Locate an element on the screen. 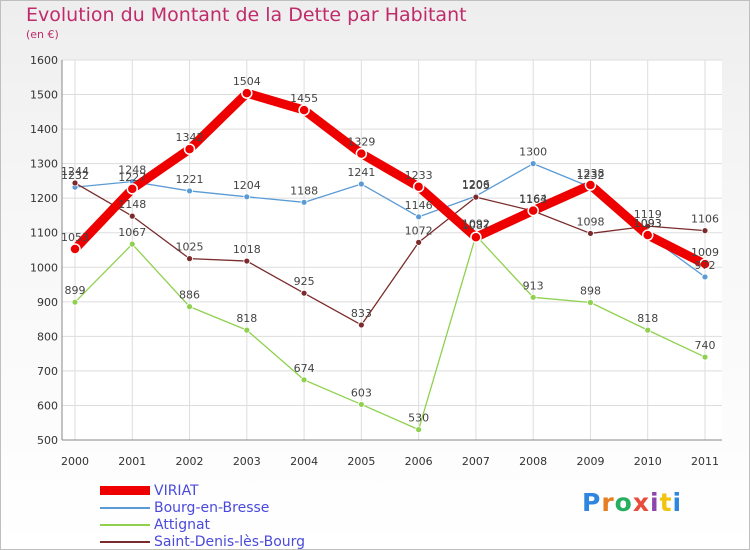 This screenshot has width=750, height=550. data-label: 1119 is located at coordinates (648, 214).